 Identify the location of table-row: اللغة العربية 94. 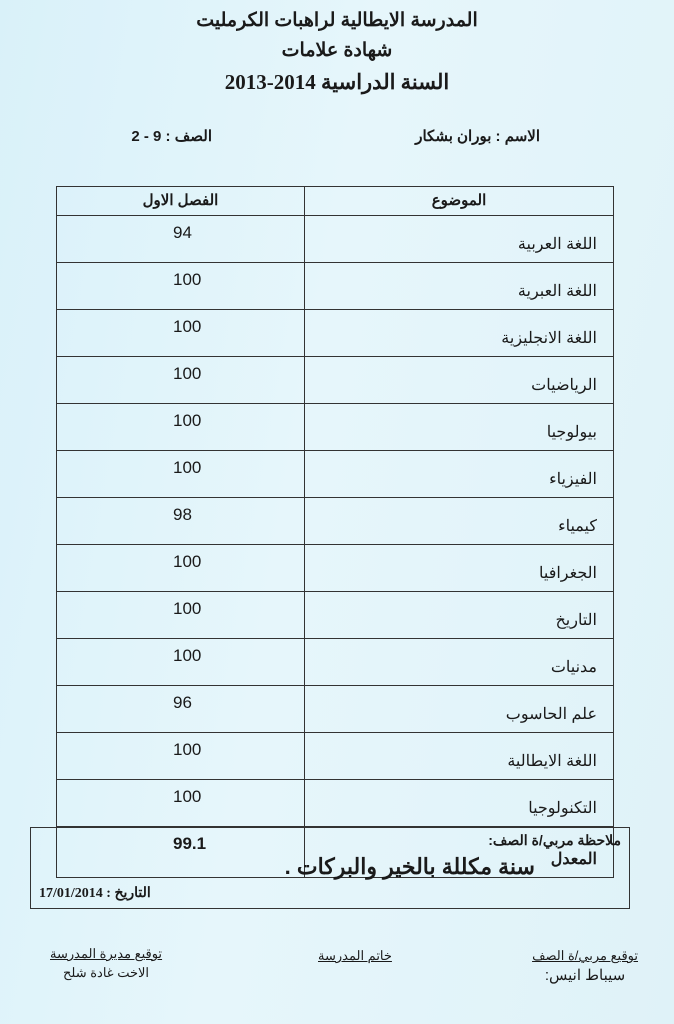
(335, 239).